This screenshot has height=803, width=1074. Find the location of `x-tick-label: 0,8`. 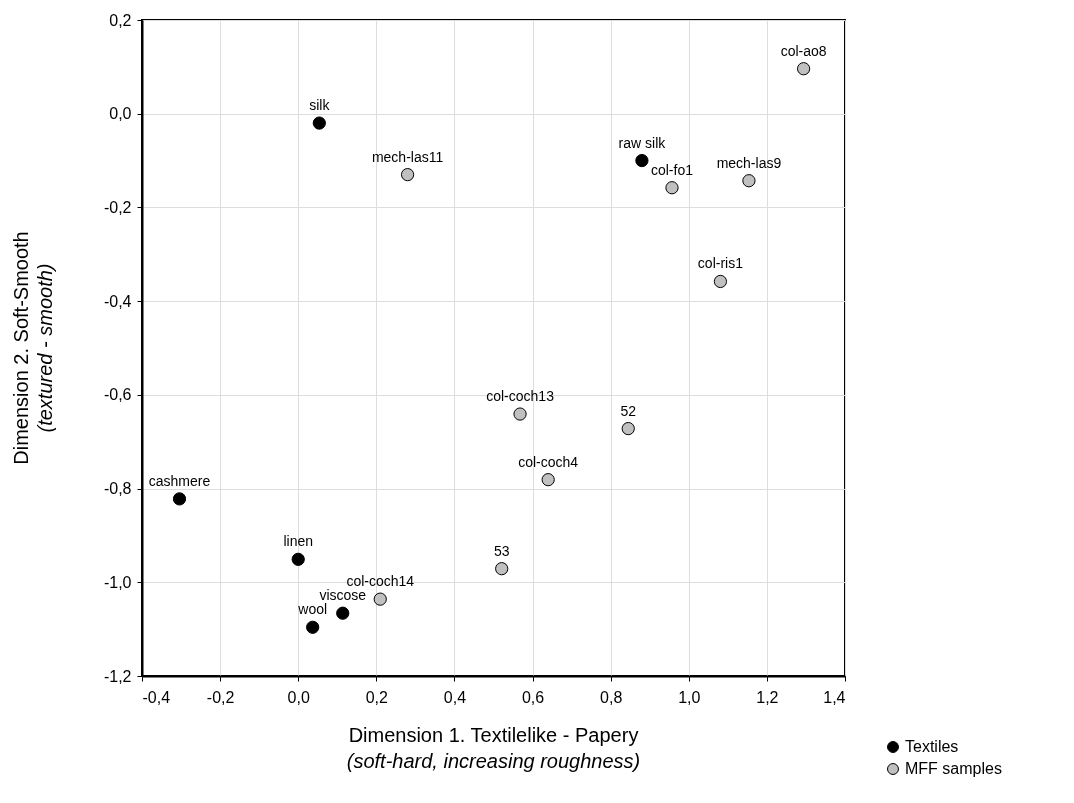

x-tick-label: 0,8 is located at coordinates (611, 697).